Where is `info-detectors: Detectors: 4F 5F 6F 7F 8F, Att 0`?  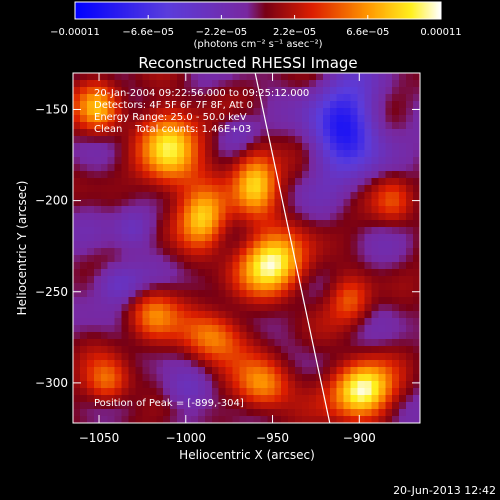 info-detectors: Detectors: 4F 5F 6F 7F 8F, Att 0 is located at coordinates (173, 105).